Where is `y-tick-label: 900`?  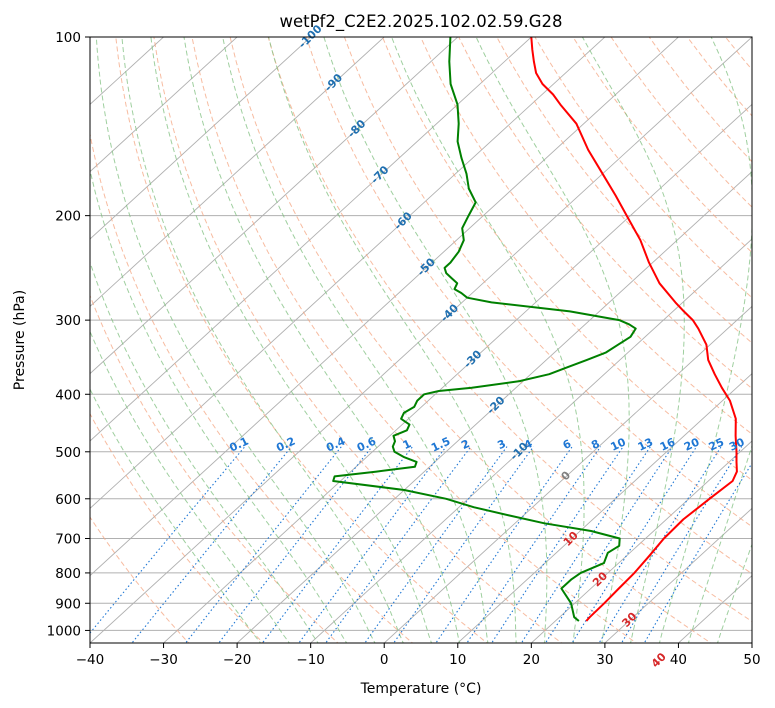
y-tick-label: 900 is located at coordinates (68, 604).